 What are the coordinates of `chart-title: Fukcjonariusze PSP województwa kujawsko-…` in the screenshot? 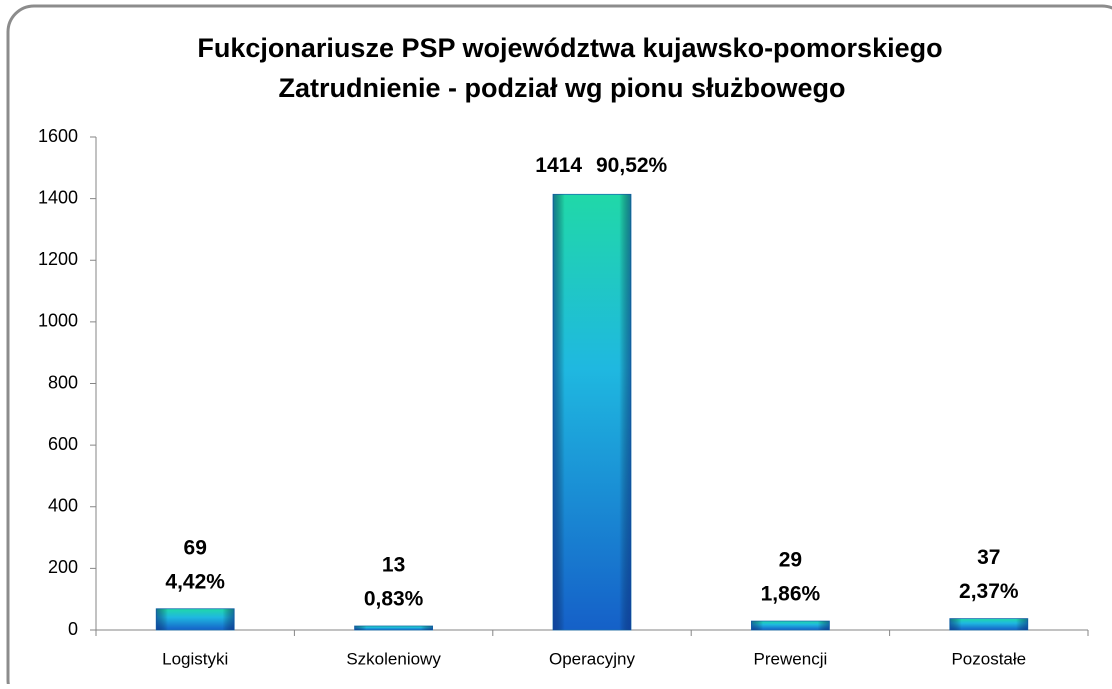 It's located at (569, 48).